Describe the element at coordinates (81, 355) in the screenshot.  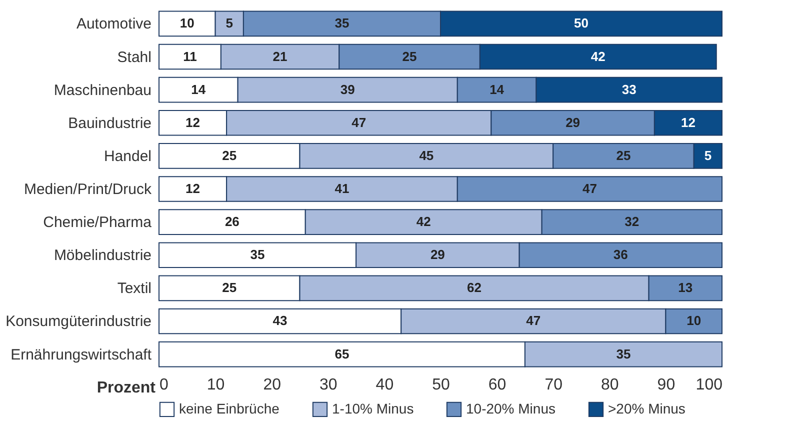
I see `y-tick-label: Ernährungswirtschaft` at that location.